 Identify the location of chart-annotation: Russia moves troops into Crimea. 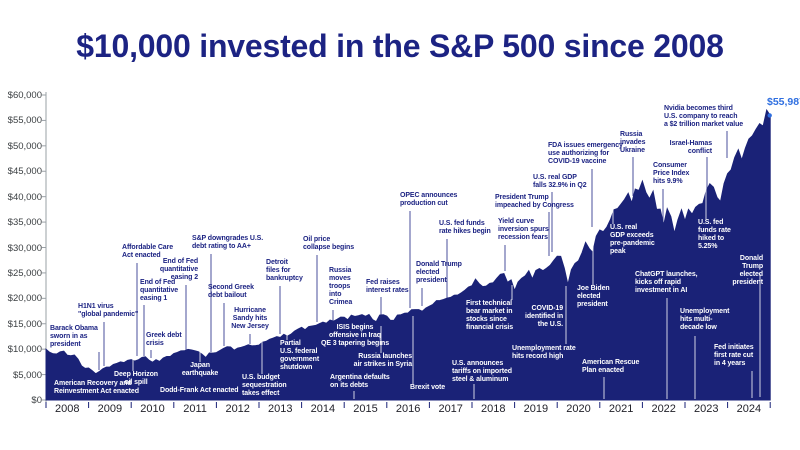
(341, 287).